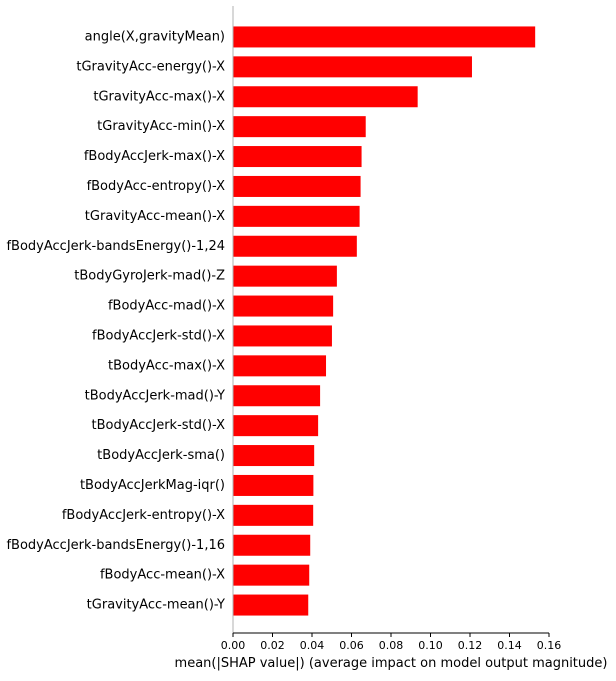  What do you see at coordinates (115, 545) in the screenshot?
I see `category-label: fBodyAccJerk-bandsEnergy()-1,16` at bounding box center [115, 545].